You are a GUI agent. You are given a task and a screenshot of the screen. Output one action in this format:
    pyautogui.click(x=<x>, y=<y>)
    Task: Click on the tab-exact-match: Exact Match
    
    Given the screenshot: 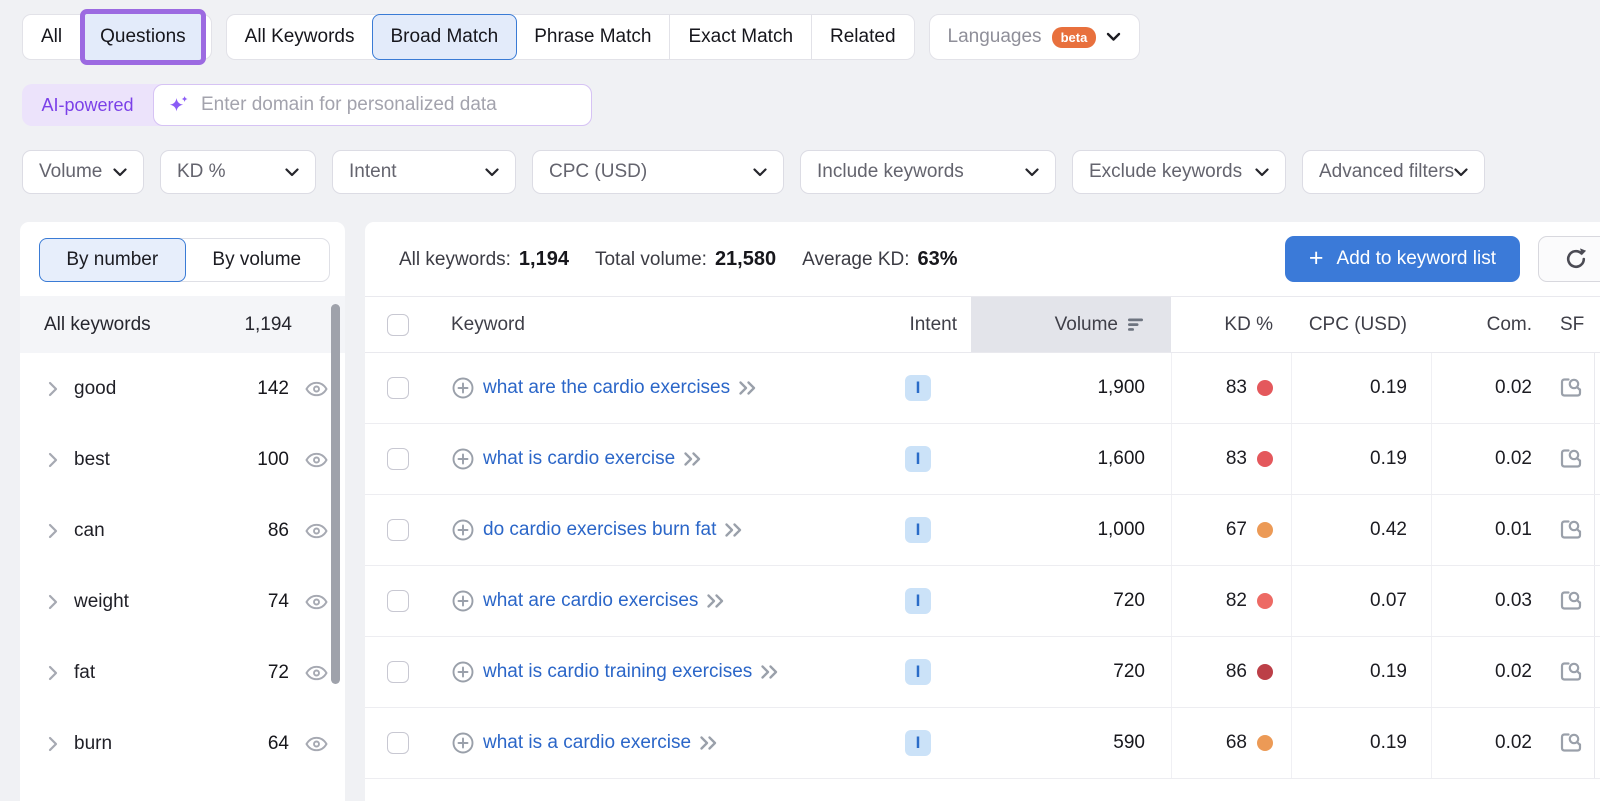 What is the action you would take?
    pyautogui.click(x=740, y=37)
    